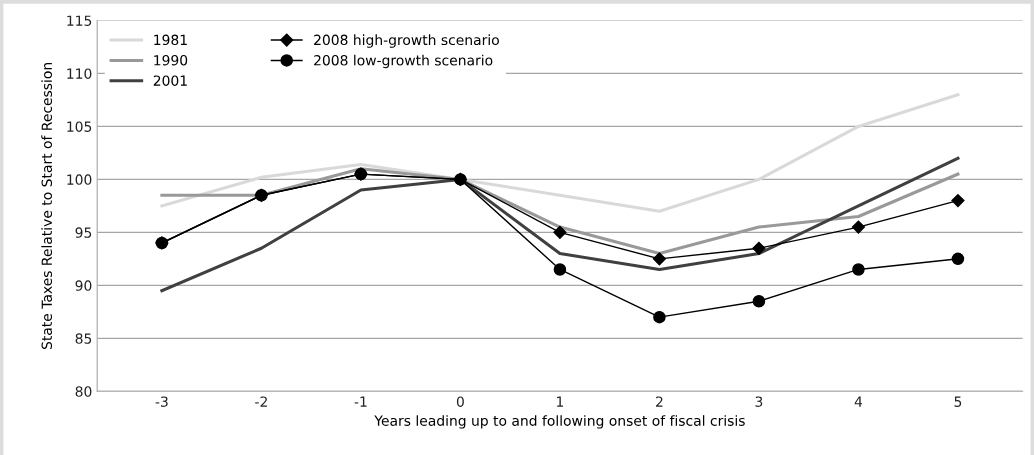 This screenshot has height=455, width=1034. Describe the element at coordinates (659, 401) in the screenshot. I see `x-tick-label: 2` at that location.